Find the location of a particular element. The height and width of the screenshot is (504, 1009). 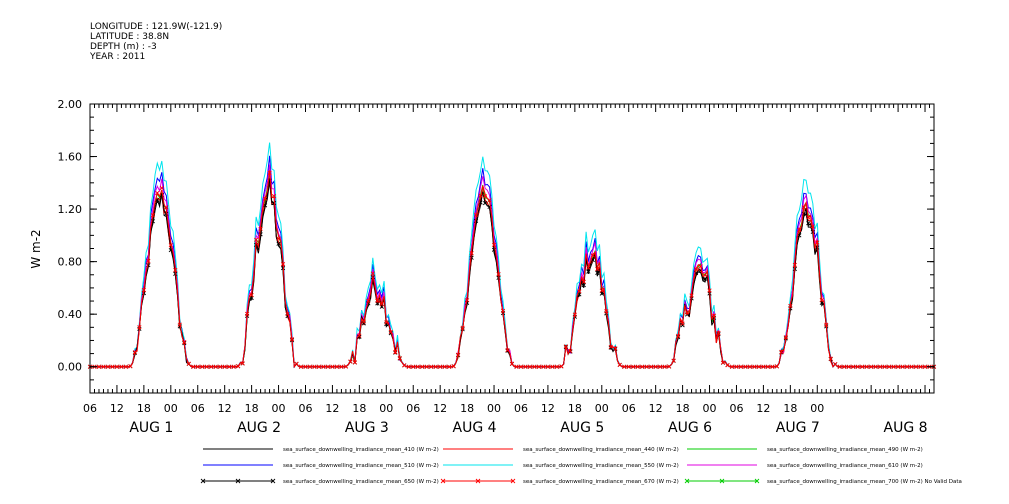

y-tick-label: 0.00 is located at coordinates (70, 367).